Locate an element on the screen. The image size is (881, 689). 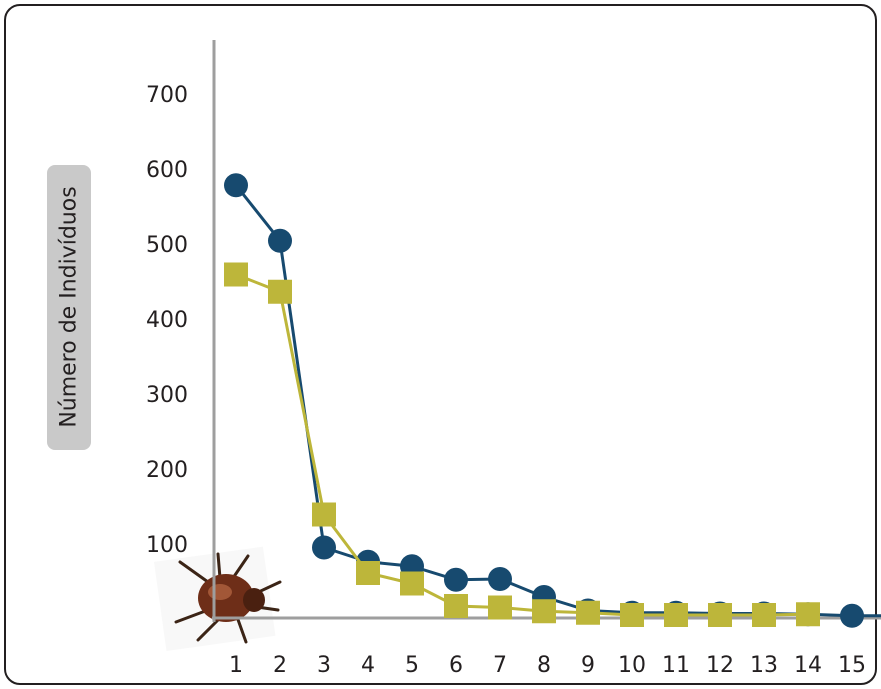
x-tick-label: 10 is located at coordinates (632, 665).